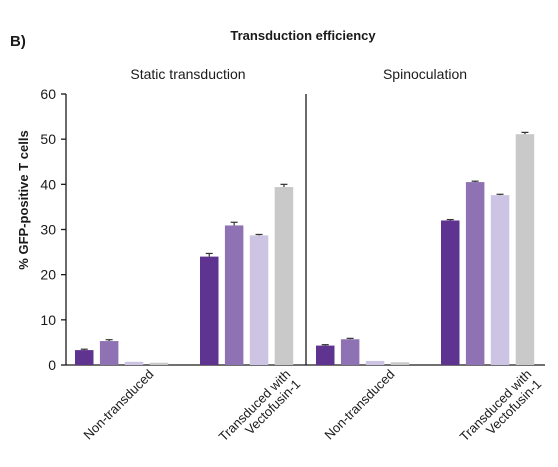  What do you see at coordinates (48, 275) in the screenshot?
I see `y-tick-label: 20` at bounding box center [48, 275].